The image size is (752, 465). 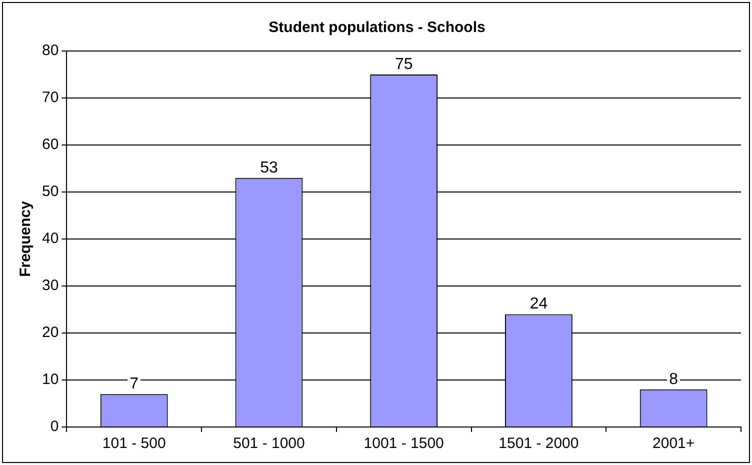 I want to click on x-tick-label: 1501 - 2000, so click(x=538, y=443).